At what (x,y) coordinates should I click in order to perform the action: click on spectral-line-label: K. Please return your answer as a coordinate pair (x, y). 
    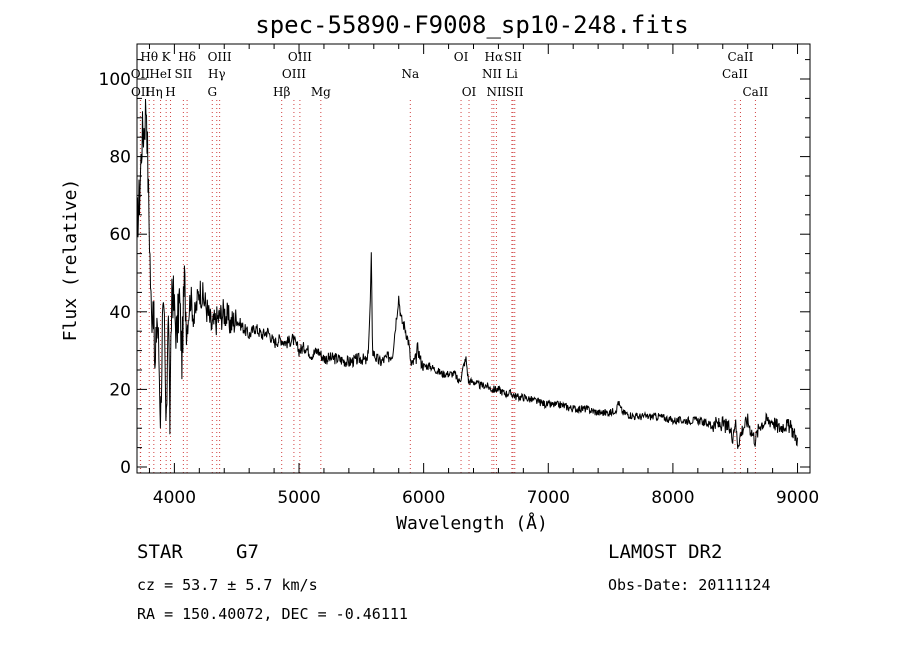
    Looking at the image, I should click on (167, 57).